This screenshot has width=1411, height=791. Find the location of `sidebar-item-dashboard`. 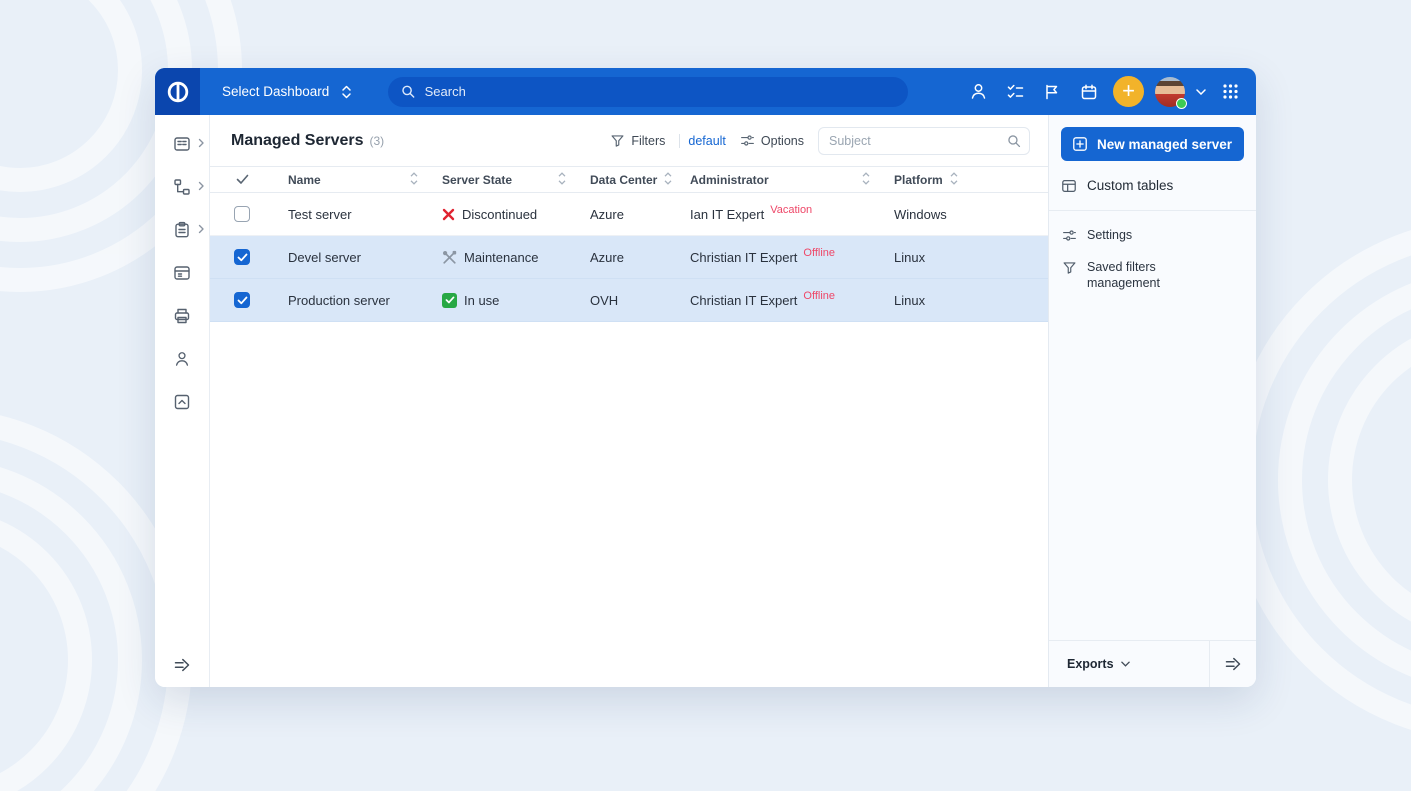

sidebar-item-dashboard is located at coordinates (182, 144).